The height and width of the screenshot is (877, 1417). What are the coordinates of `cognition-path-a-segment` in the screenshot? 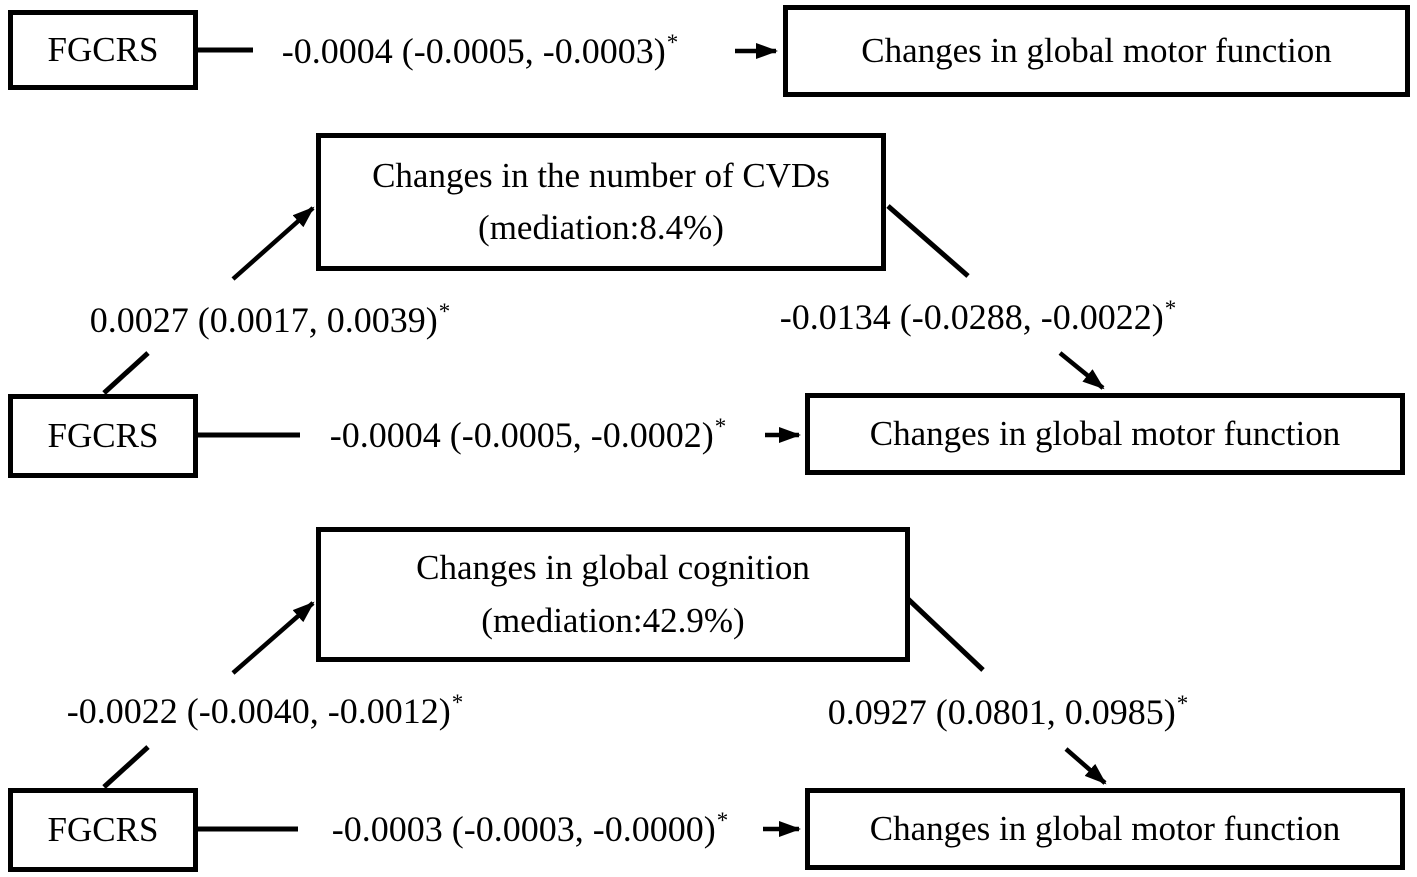 It's located at (126, 767).